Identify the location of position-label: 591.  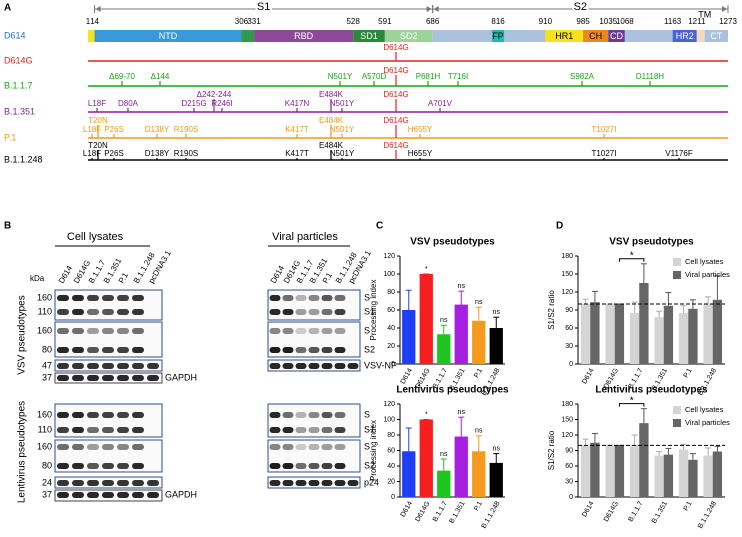
(385, 21).